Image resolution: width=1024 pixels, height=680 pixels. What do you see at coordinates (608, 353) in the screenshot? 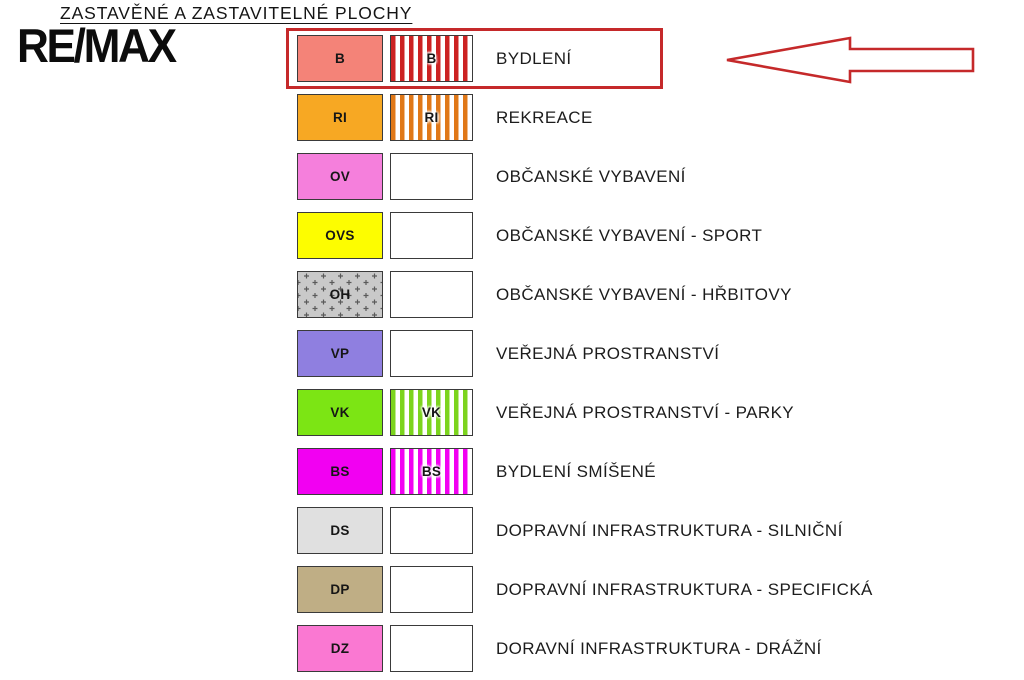
I see `legend-label: VEŘEJNÁ PROSTRANSTVÍ` at bounding box center [608, 353].